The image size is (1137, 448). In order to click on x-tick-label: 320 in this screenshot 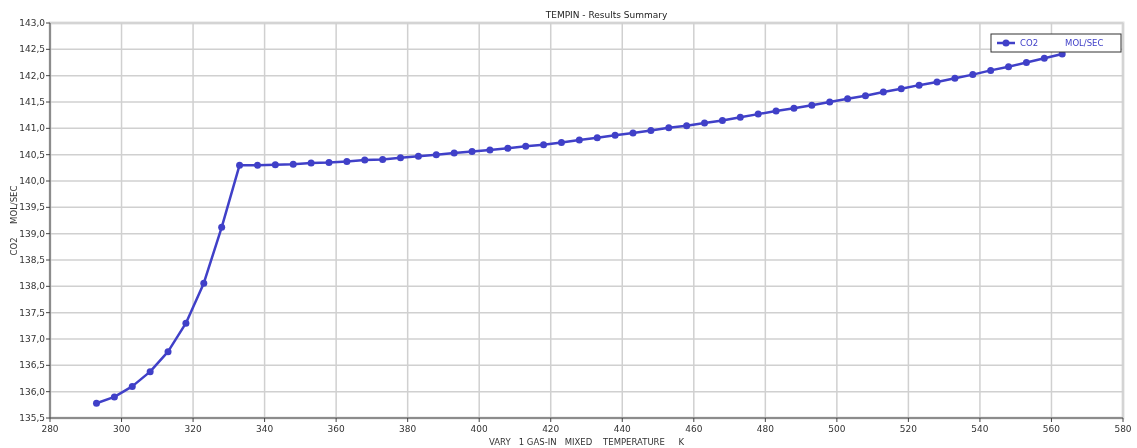, I will do `click(193, 429)`.